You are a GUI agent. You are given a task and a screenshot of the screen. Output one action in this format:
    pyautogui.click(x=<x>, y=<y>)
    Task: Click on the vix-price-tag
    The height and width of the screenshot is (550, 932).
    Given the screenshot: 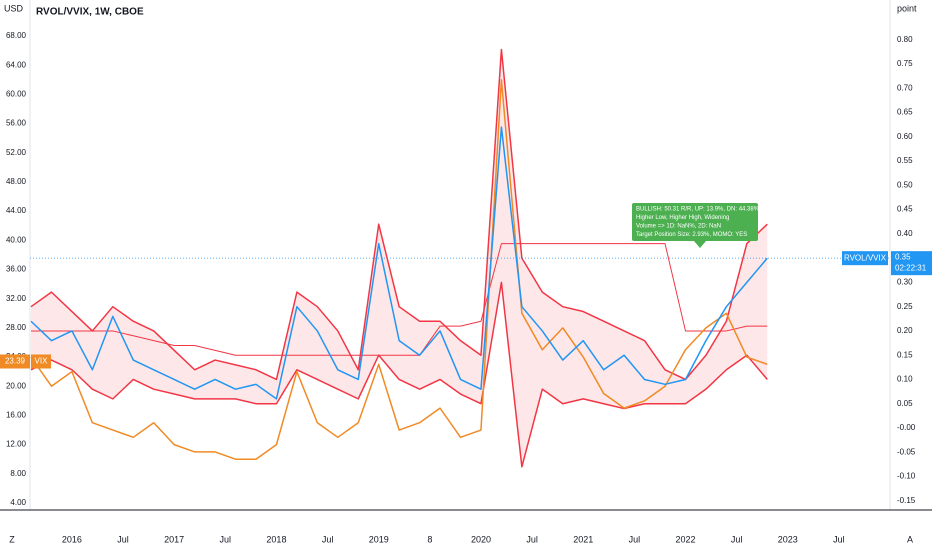 What is the action you would take?
    pyautogui.click(x=15, y=361)
    